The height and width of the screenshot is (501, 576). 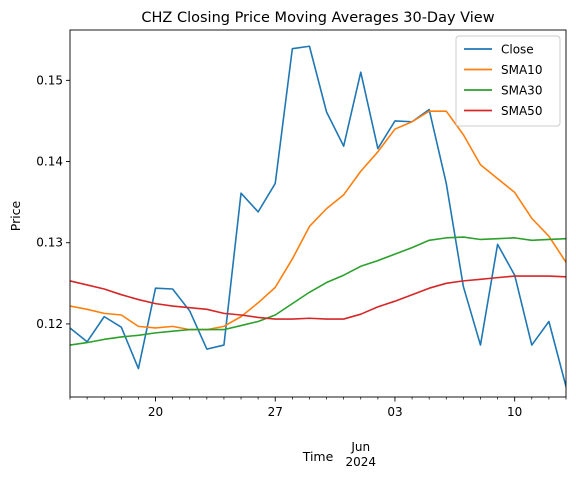 What do you see at coordinates (49, 80) in the screenshot?
I see `y-tick-label: 0.15` at bounding box center [49, 80].